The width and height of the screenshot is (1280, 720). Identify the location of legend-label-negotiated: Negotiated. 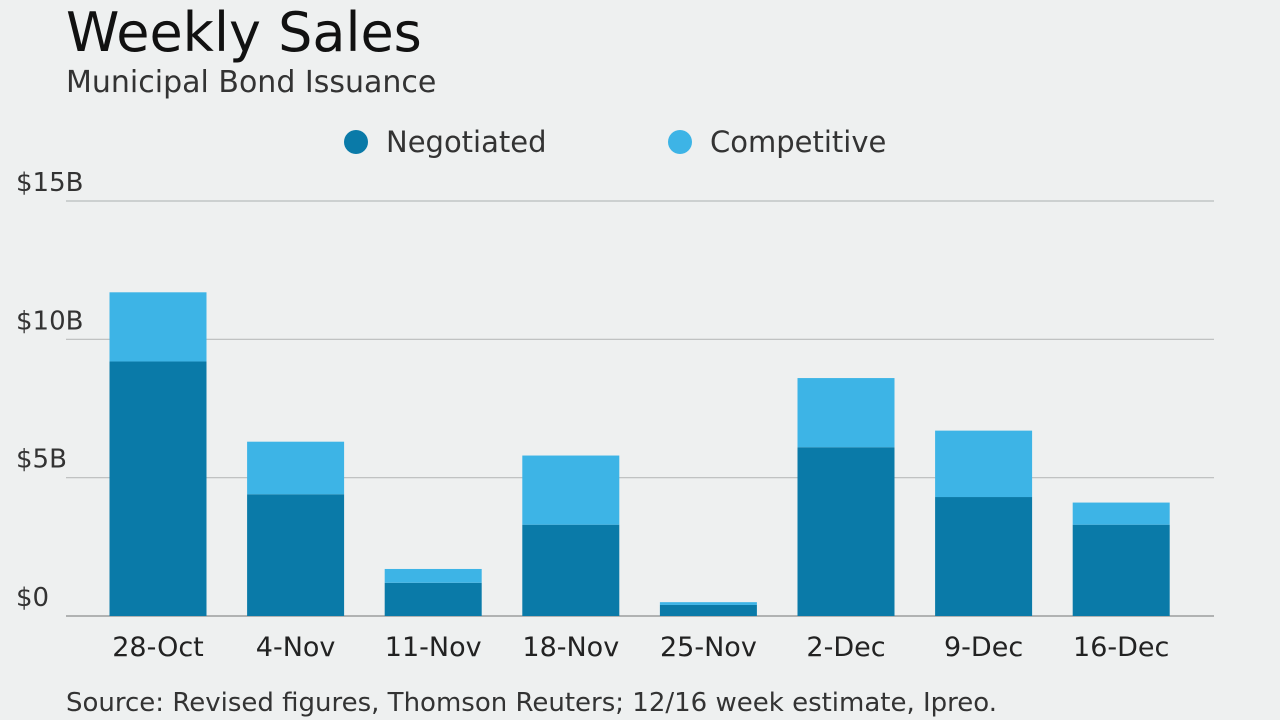
(466, 142).